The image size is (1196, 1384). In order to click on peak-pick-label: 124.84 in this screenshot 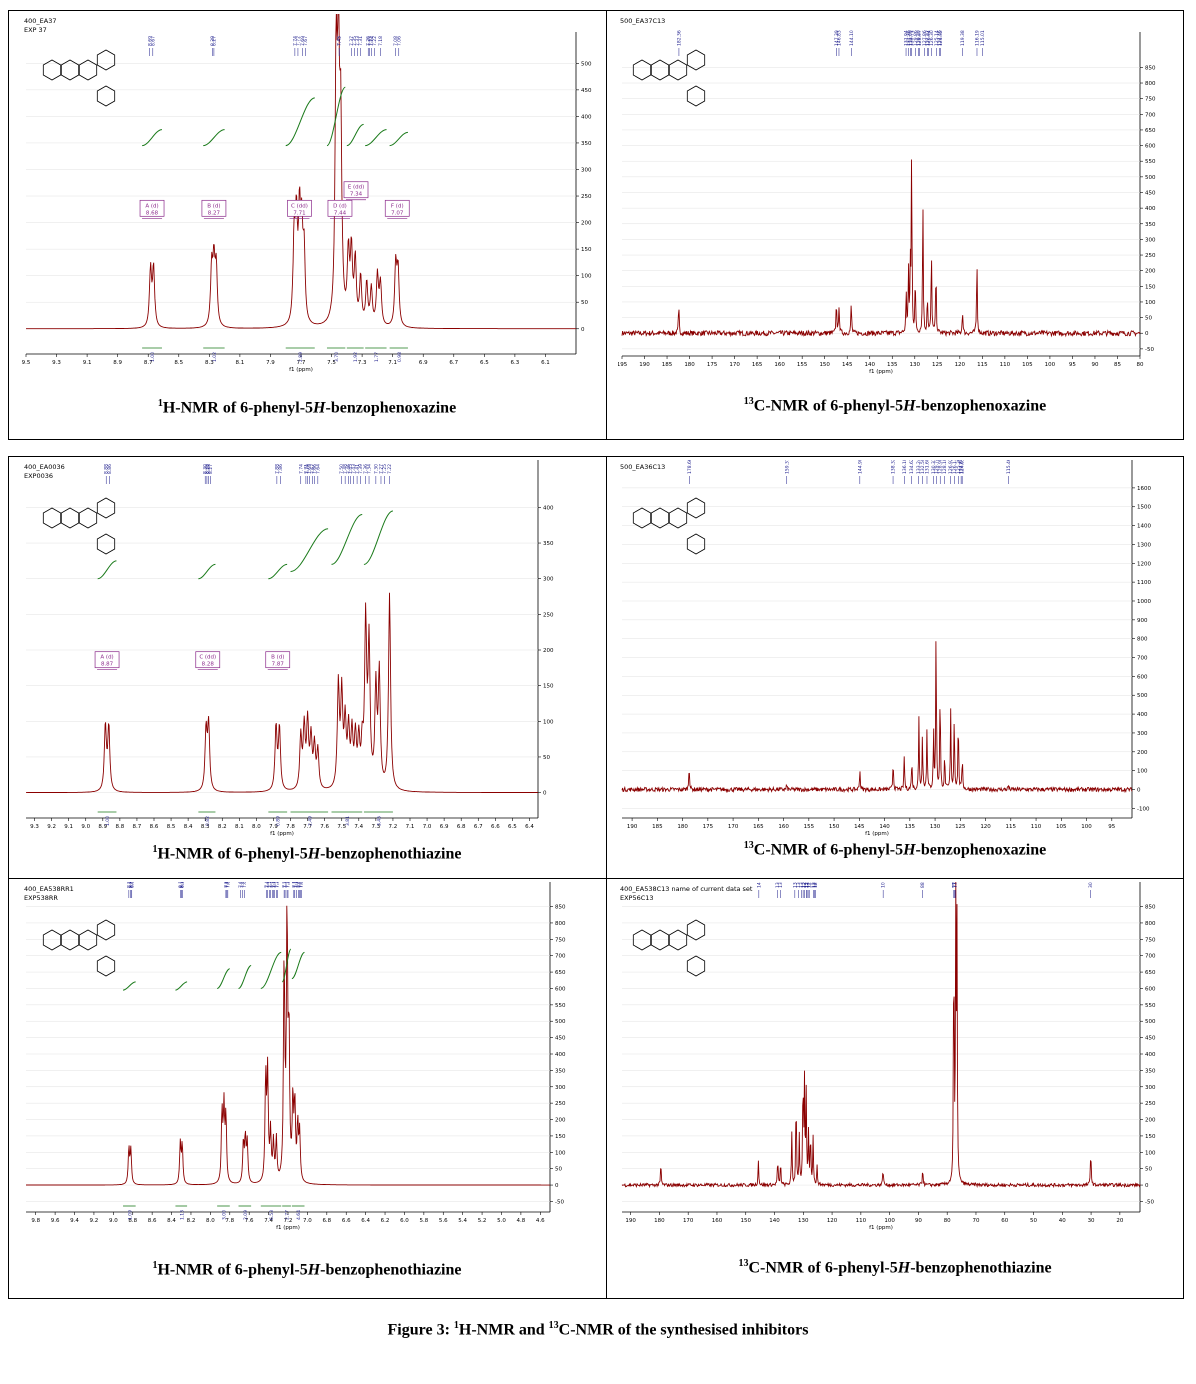, I will do `click(962, 467)`.